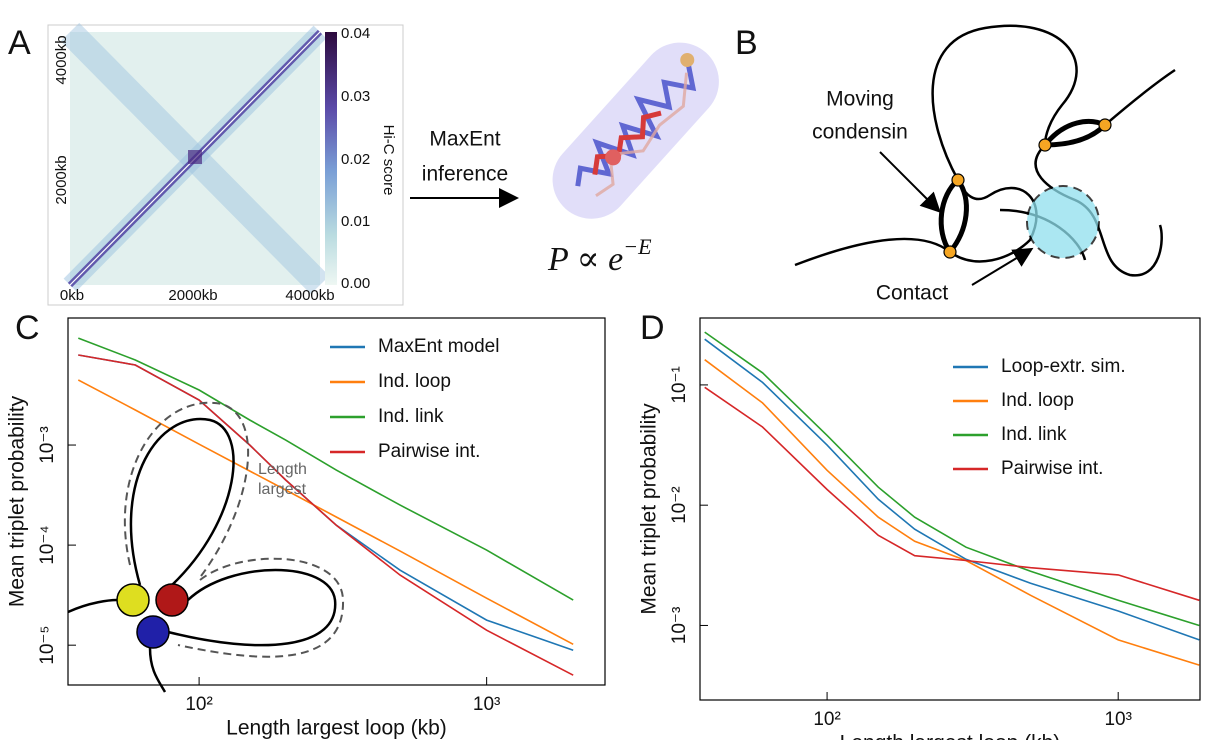  Describe the element at coordinates (61, 59) in the screenshot. I see `heatmap-y-label: 4000kb` at that location.